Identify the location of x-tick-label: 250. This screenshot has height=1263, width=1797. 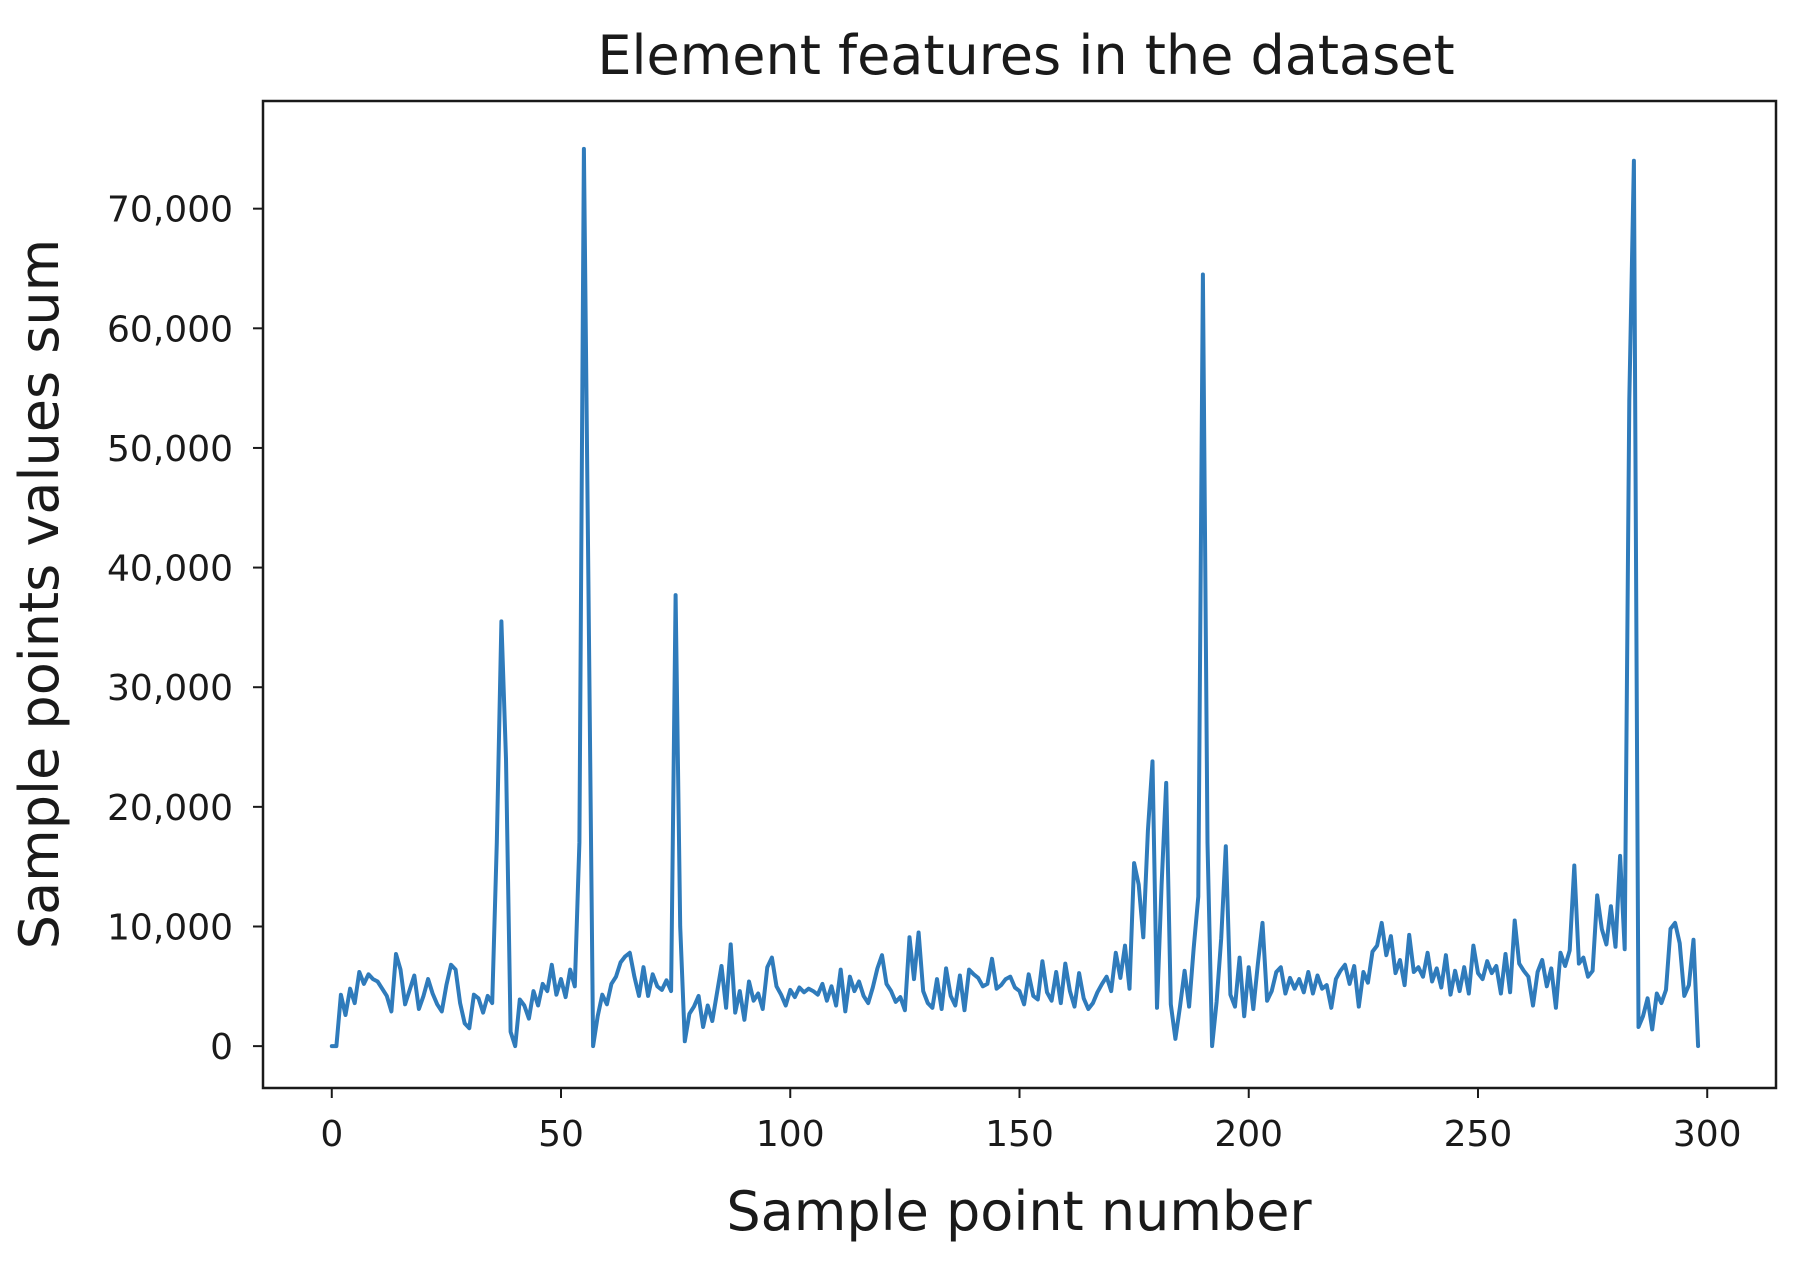
(1478, 1134).